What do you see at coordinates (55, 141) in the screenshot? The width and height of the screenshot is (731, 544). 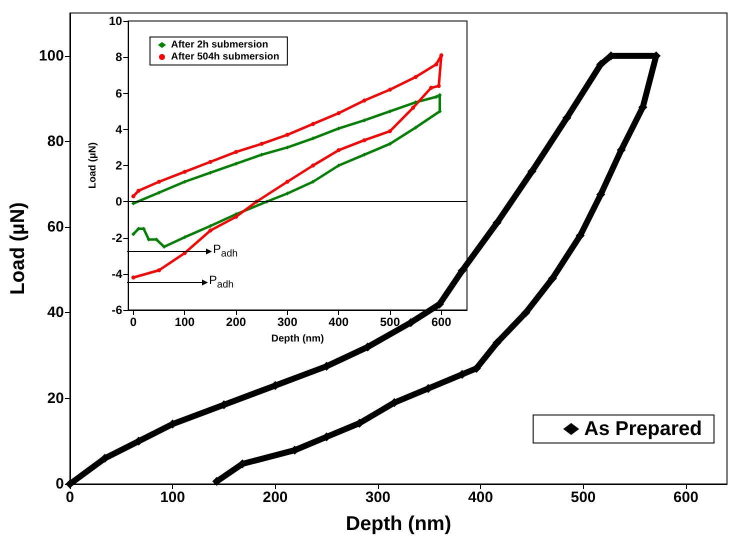 I see `y-tick-label: 80` at bounding box center [55, 141].